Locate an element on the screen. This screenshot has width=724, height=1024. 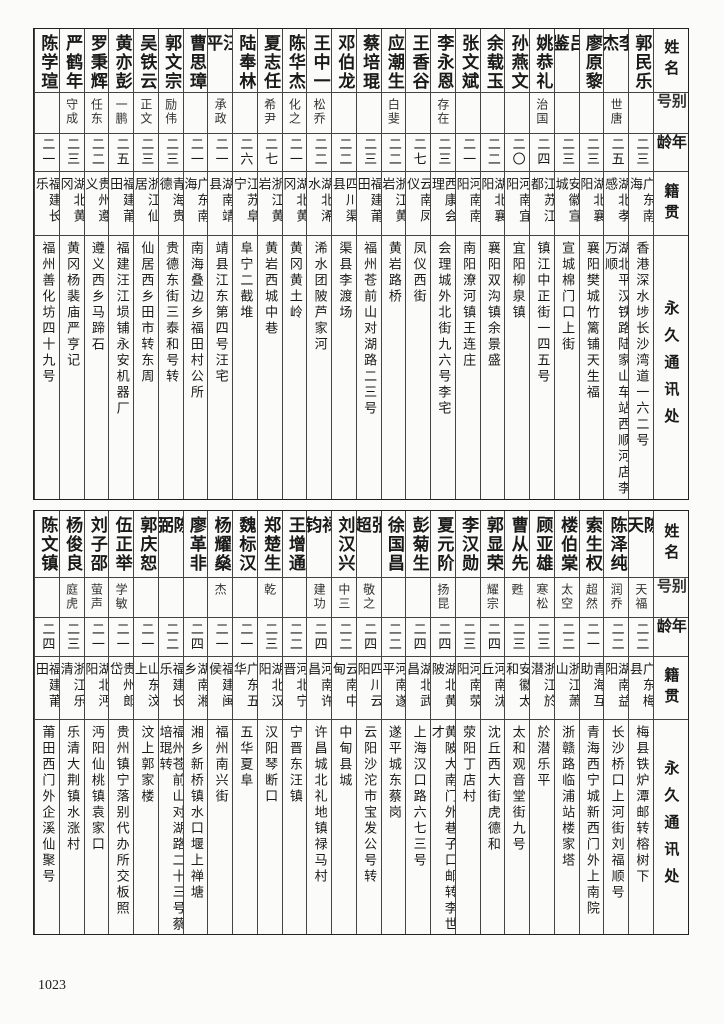
header-address-cell: 永久通讯处 is located at coordinates (671, 827).